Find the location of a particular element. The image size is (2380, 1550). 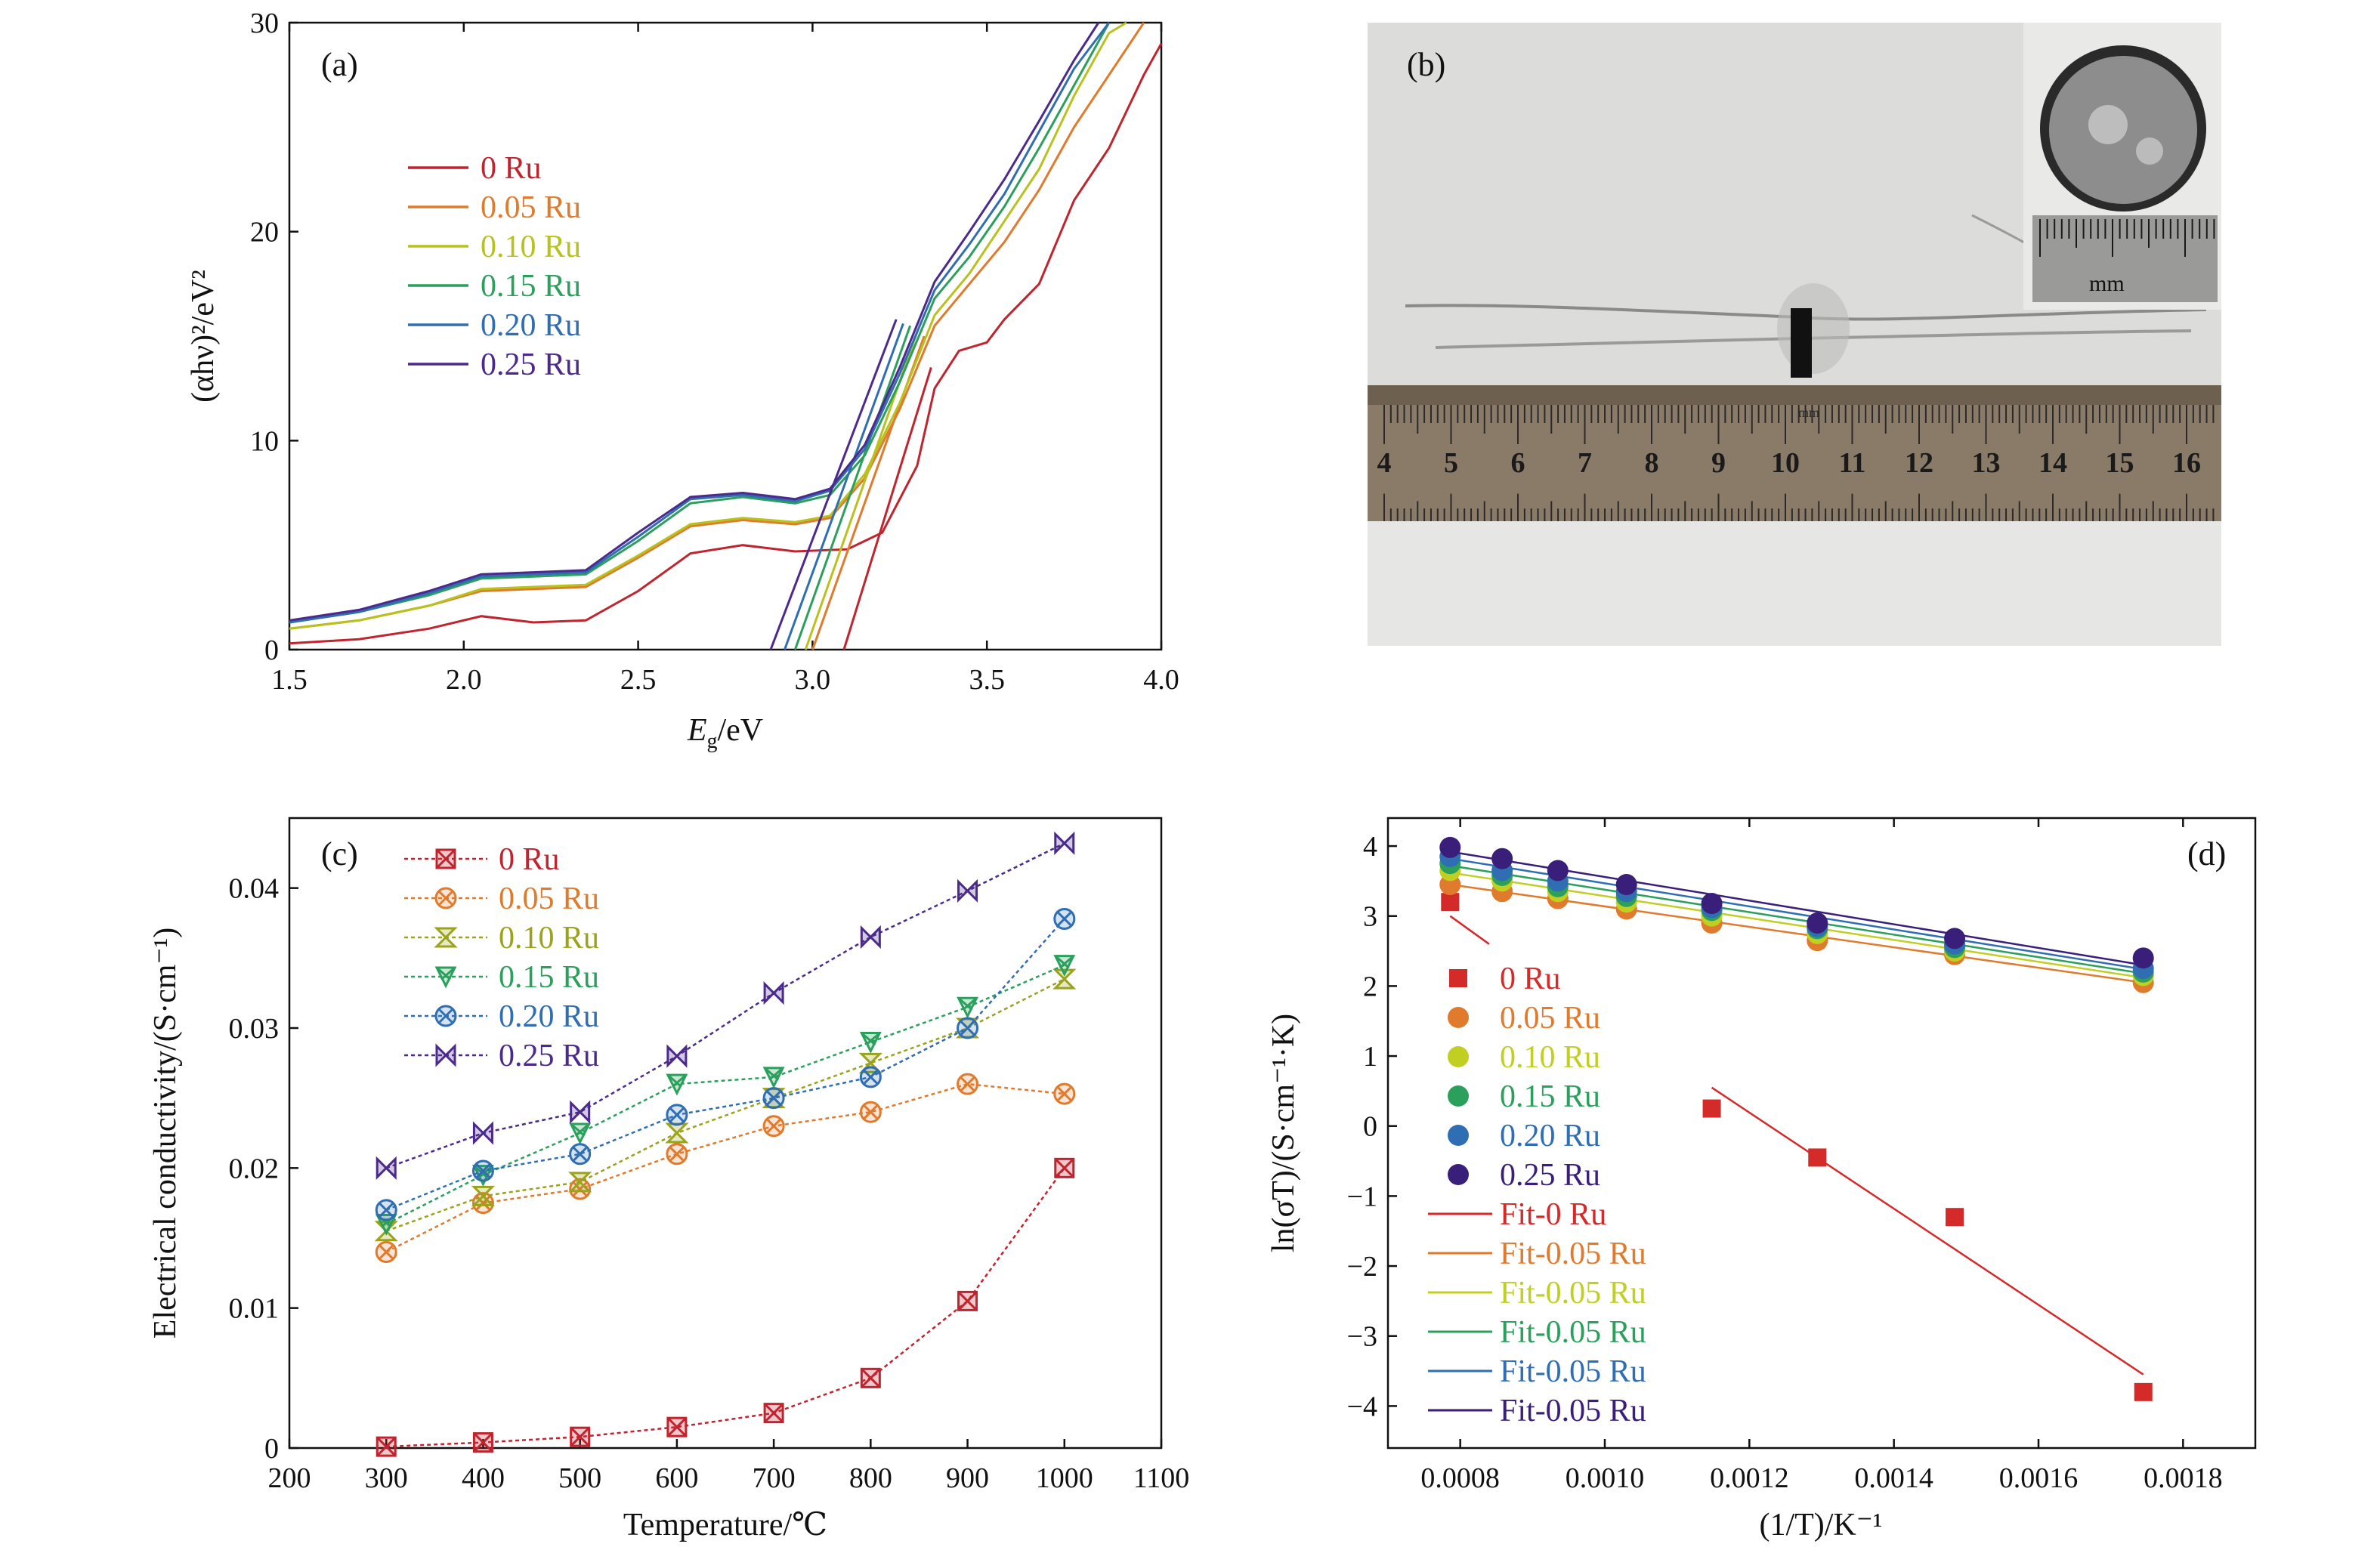

x-tick-label-2-5: 2.5 is located at coordinates (638, 680).